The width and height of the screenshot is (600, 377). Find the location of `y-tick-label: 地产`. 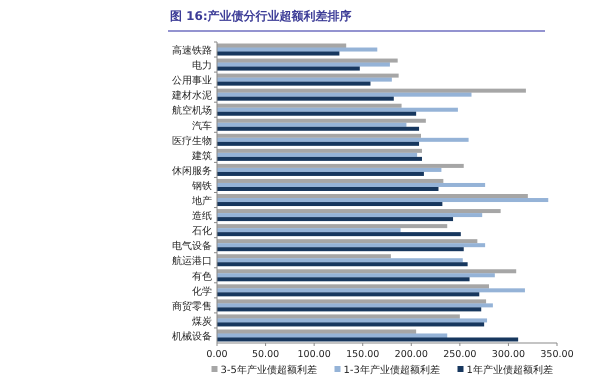

y-tick-label: 地产 is located at coordinates (201, 201).